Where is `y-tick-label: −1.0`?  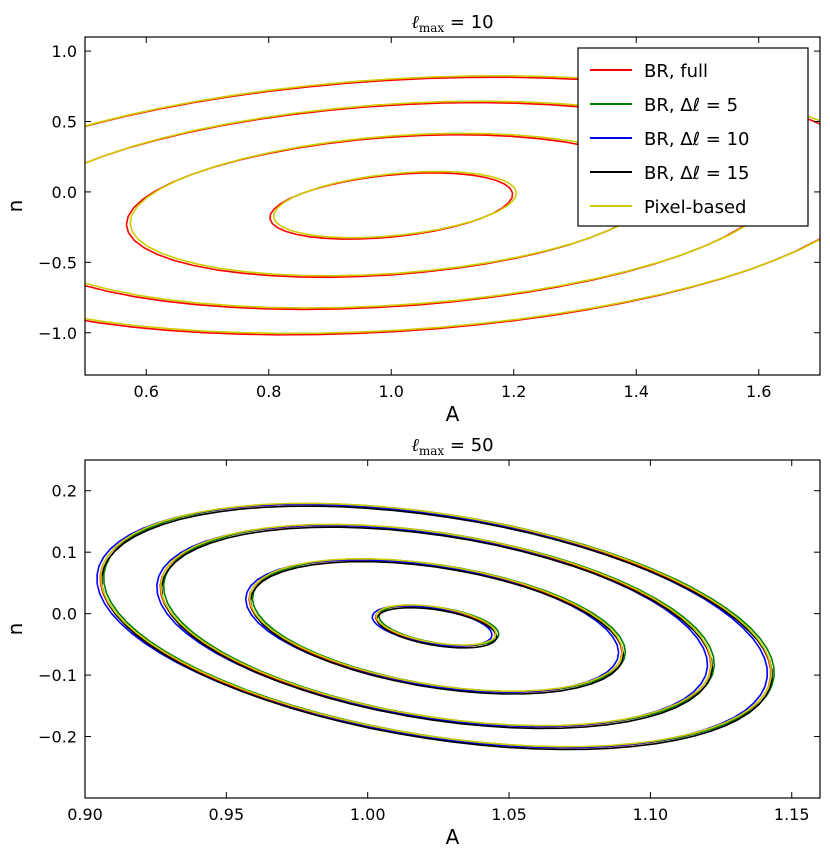
y-tick-label: −1.0 is located at coordinates (57, 333).